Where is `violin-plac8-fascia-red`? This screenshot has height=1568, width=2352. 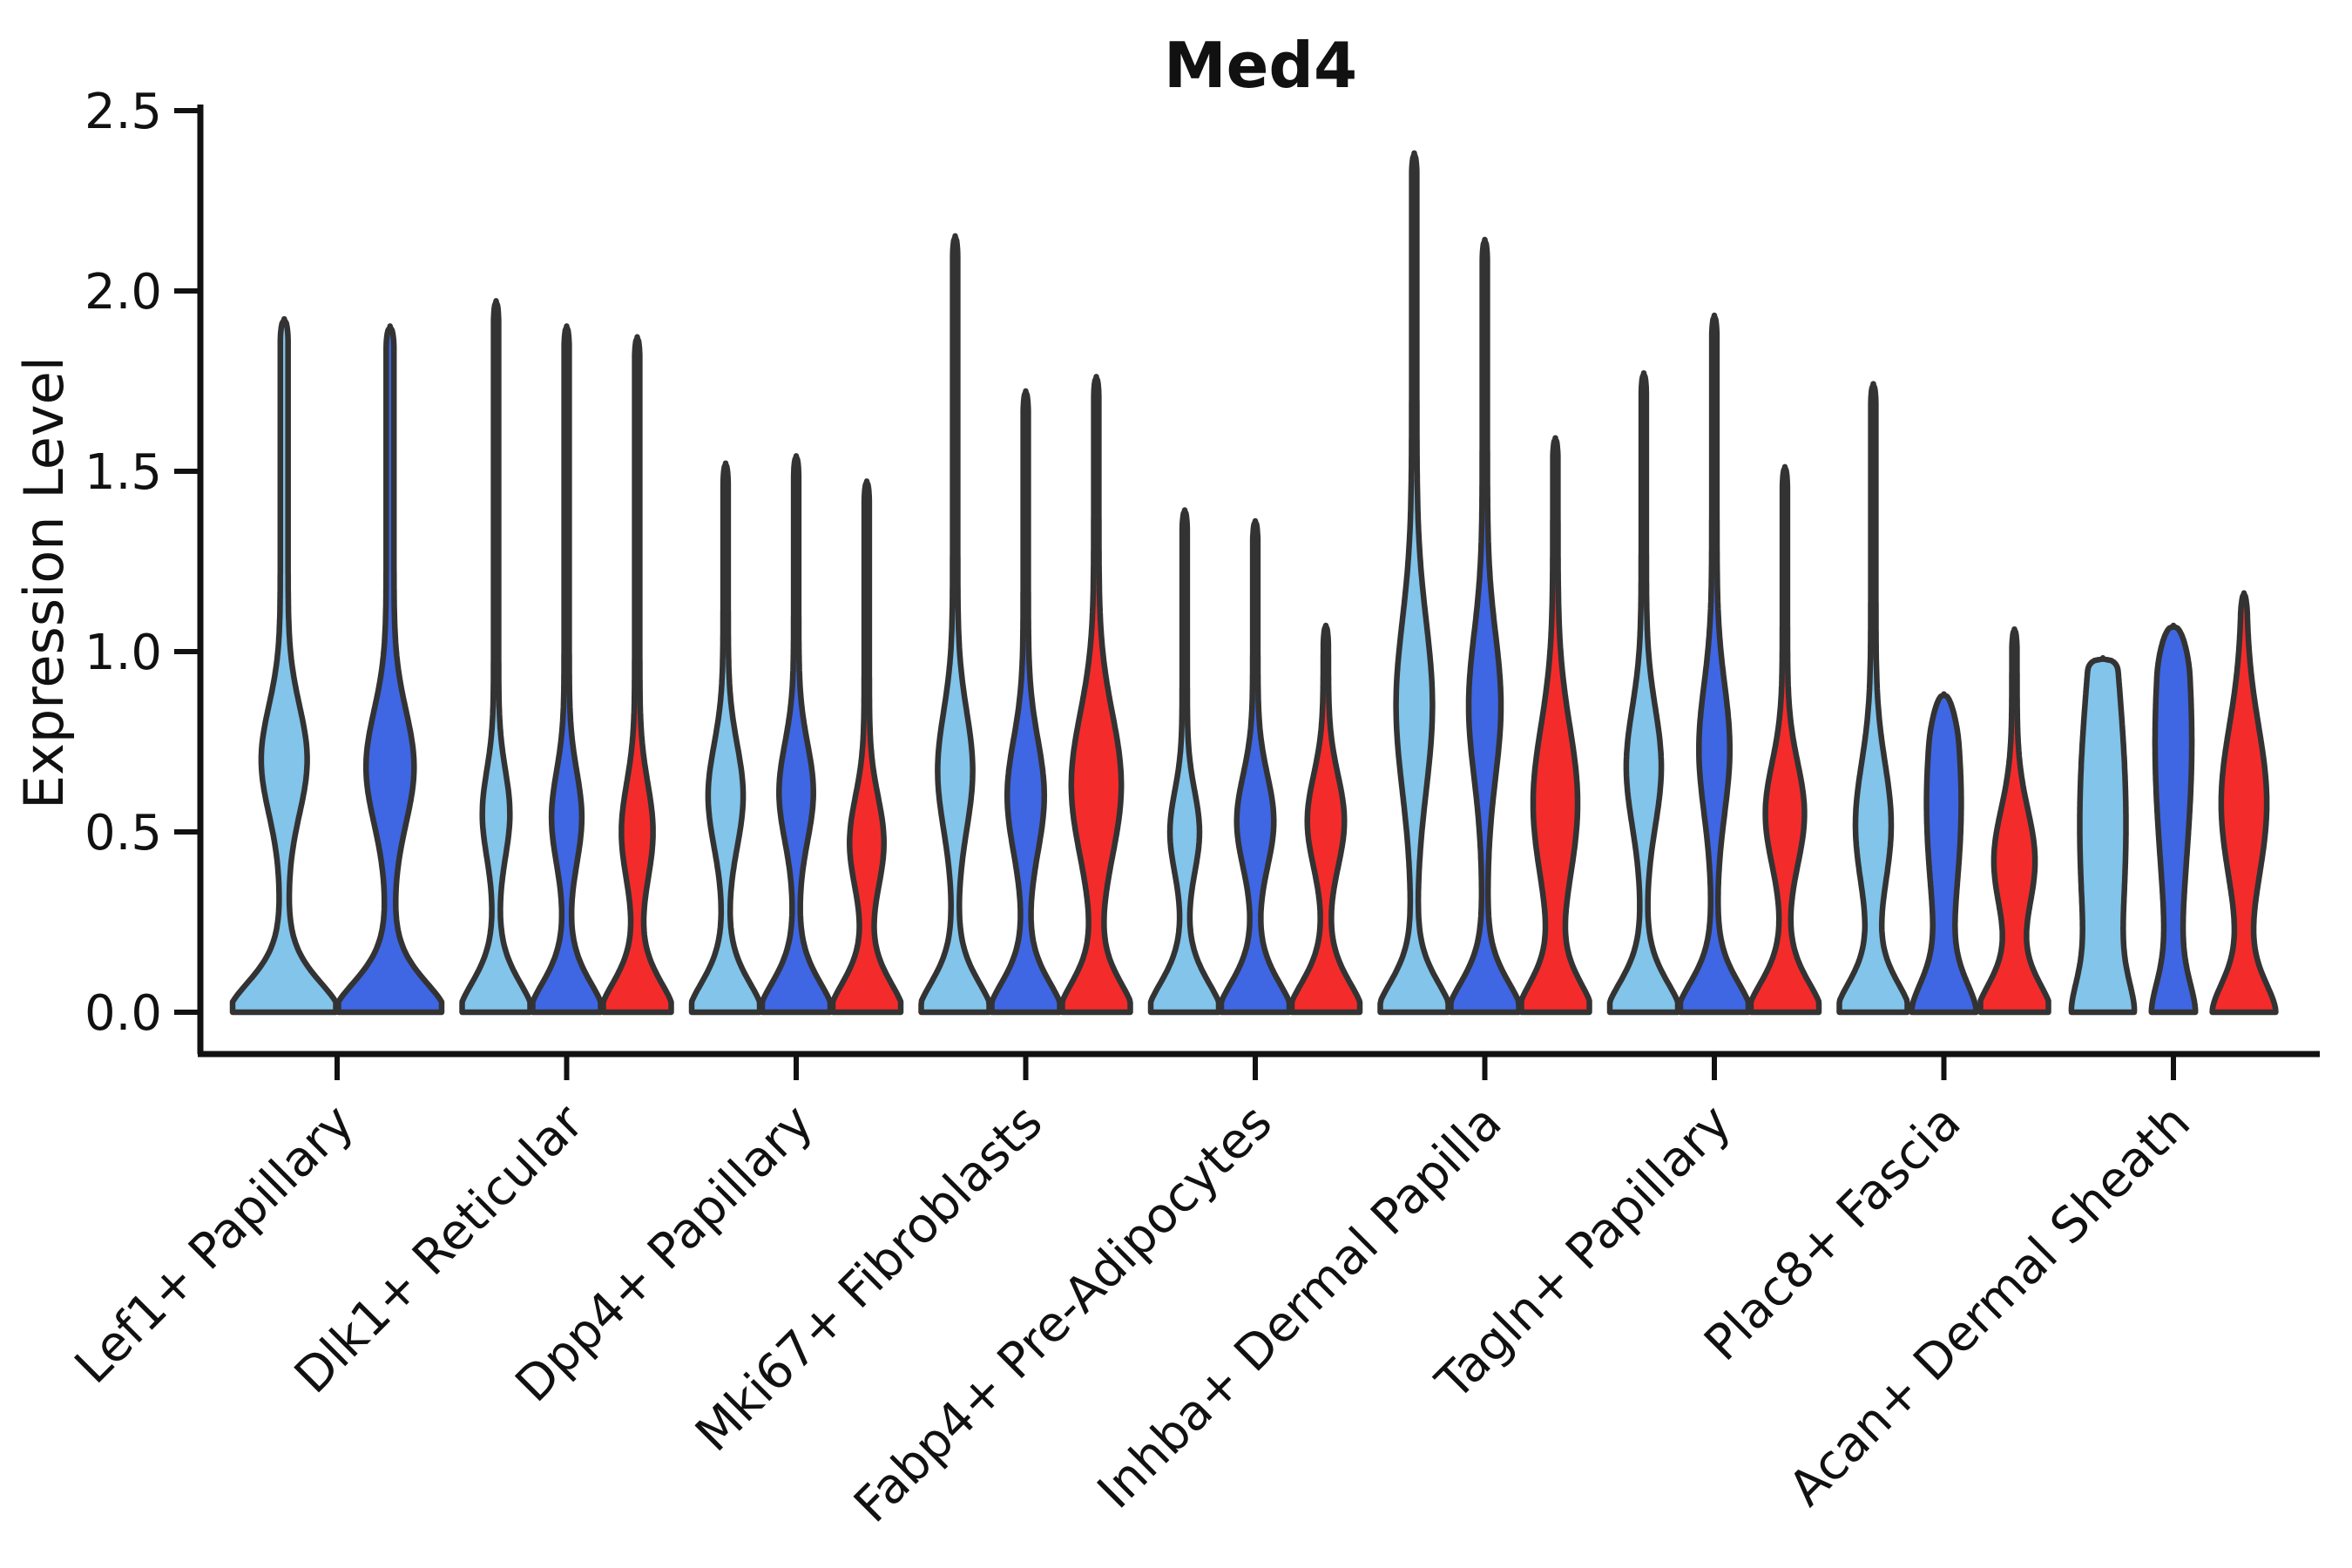
violin-plac8-fascia-red is located at coordinates (2014, 820).